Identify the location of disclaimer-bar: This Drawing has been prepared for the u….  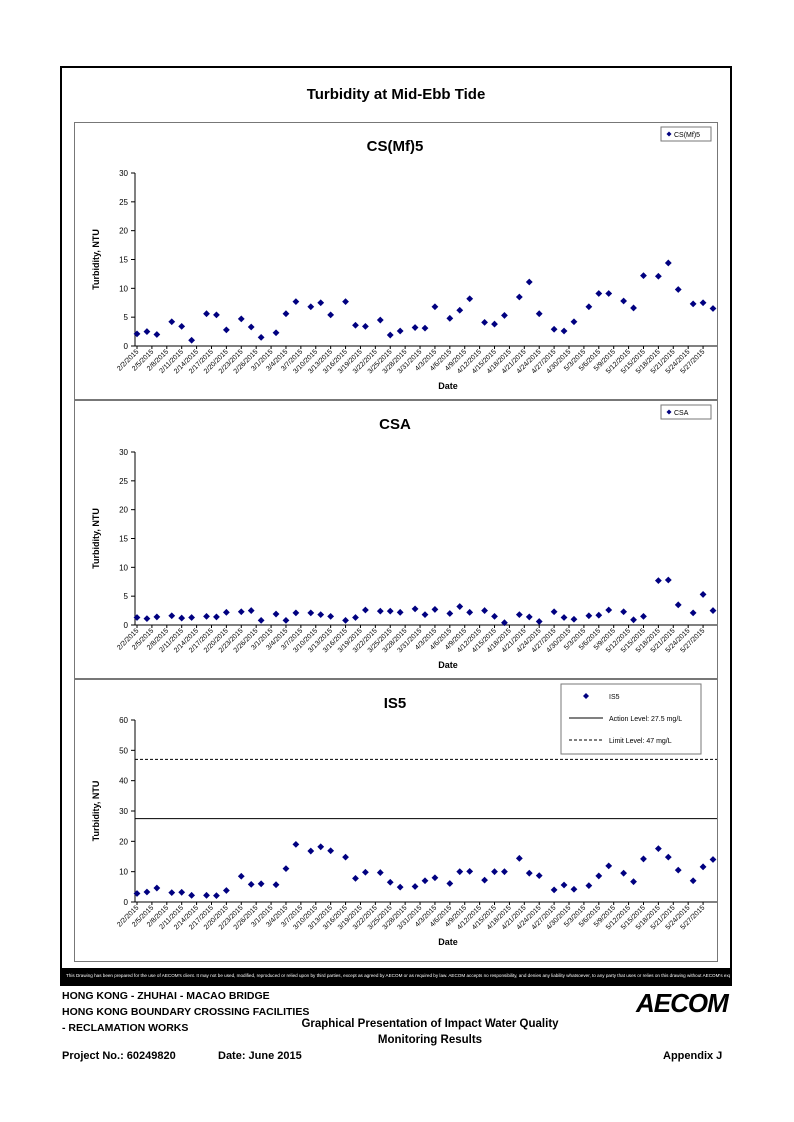
(396, 976).